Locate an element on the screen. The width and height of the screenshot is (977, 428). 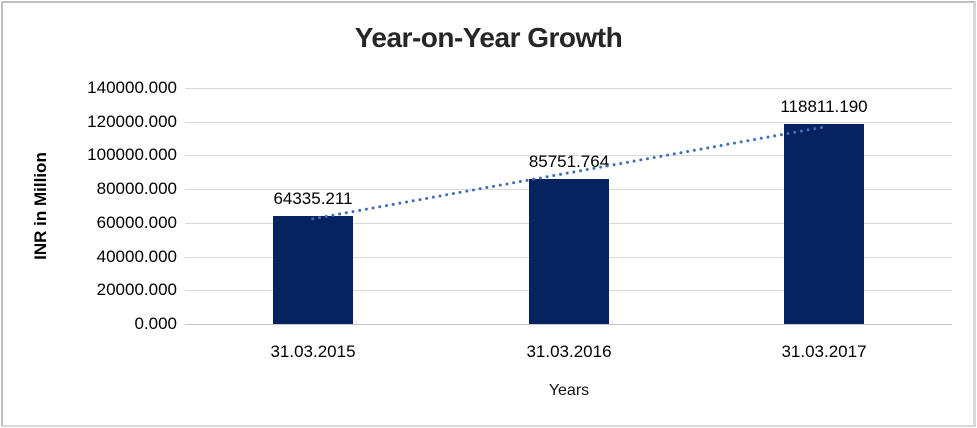
y-tick-label: 80000.000 is located at coordinates (136, 188).